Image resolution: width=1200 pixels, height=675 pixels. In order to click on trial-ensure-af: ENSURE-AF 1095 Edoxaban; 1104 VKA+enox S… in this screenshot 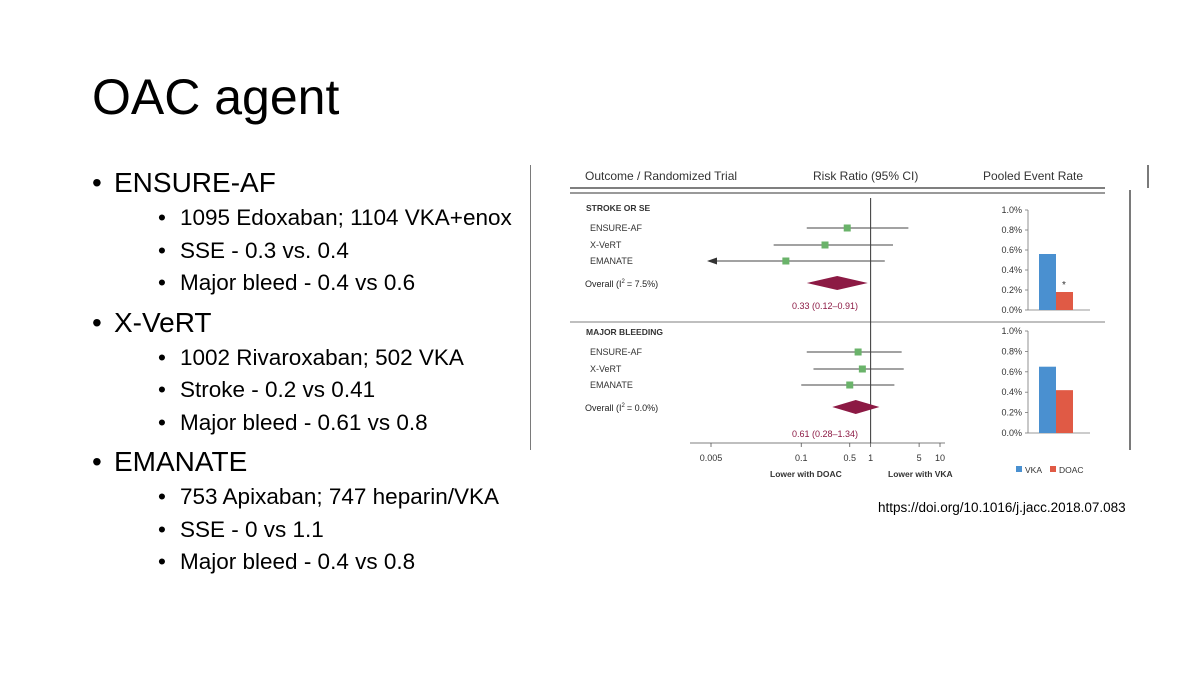, I will do `click(312, 233)`.